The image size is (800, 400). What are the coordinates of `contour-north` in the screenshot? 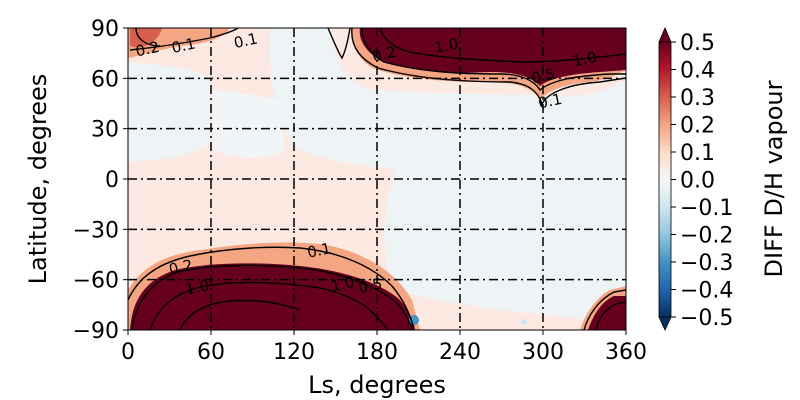 It's located at (488, 67).